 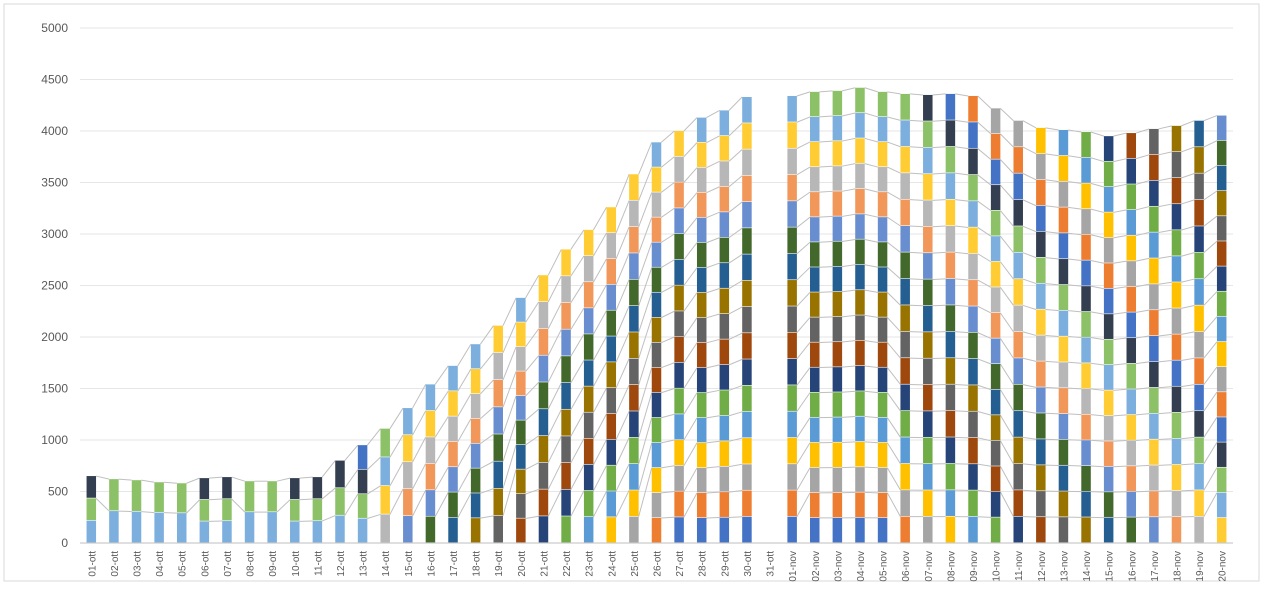 What do you see at coordinates (1200, 566) in the screenshot?
I see `x-tick-label: 19-nov` at bounding box center [1200, 566].